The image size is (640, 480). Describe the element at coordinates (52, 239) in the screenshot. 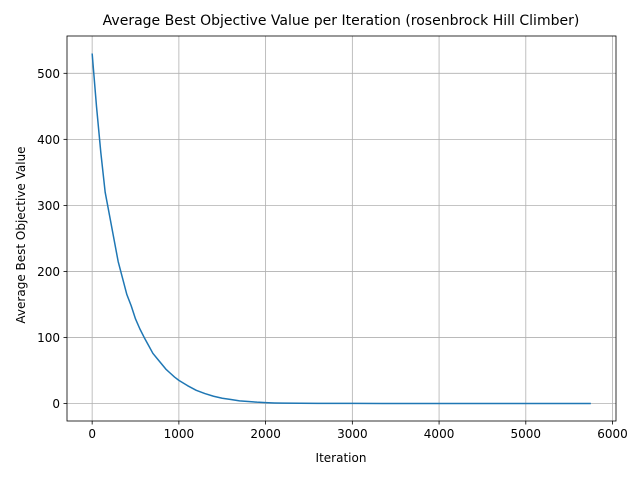

I see `y-axis-ticks: 0 100 200 300 400 500` at that location.